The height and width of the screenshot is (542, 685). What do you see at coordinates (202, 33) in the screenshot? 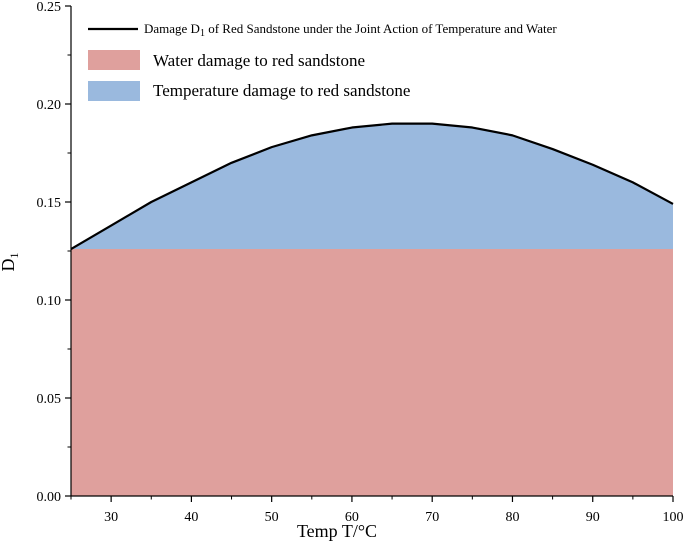
I see `legend-label-damage-sub: 1` at bounding box center [202, 33].